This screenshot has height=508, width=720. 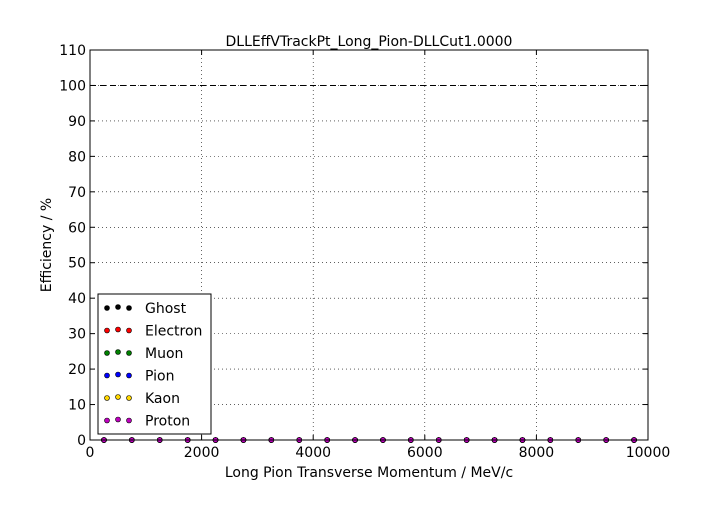 What do you see at coordinates (167, 422) in the screenshot?
I see `legend-label: Proton` at bounding box center [167, 422].